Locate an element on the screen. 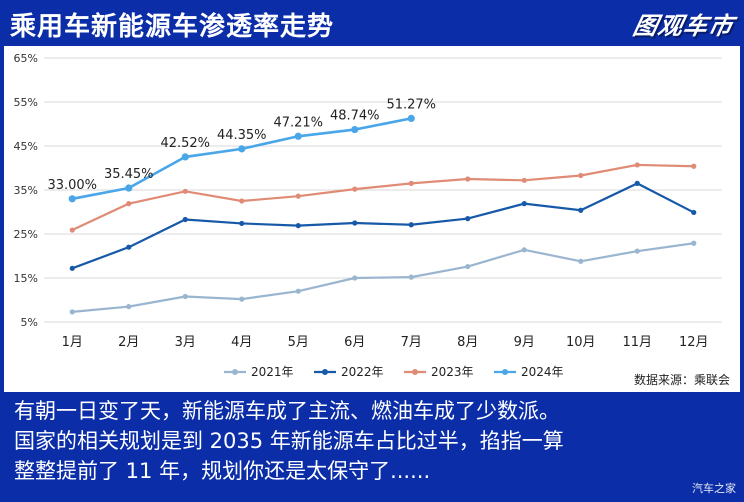 This screenshot has height=502, width=744. watermark: 汽车之家 is located at coordinates (714, 488).